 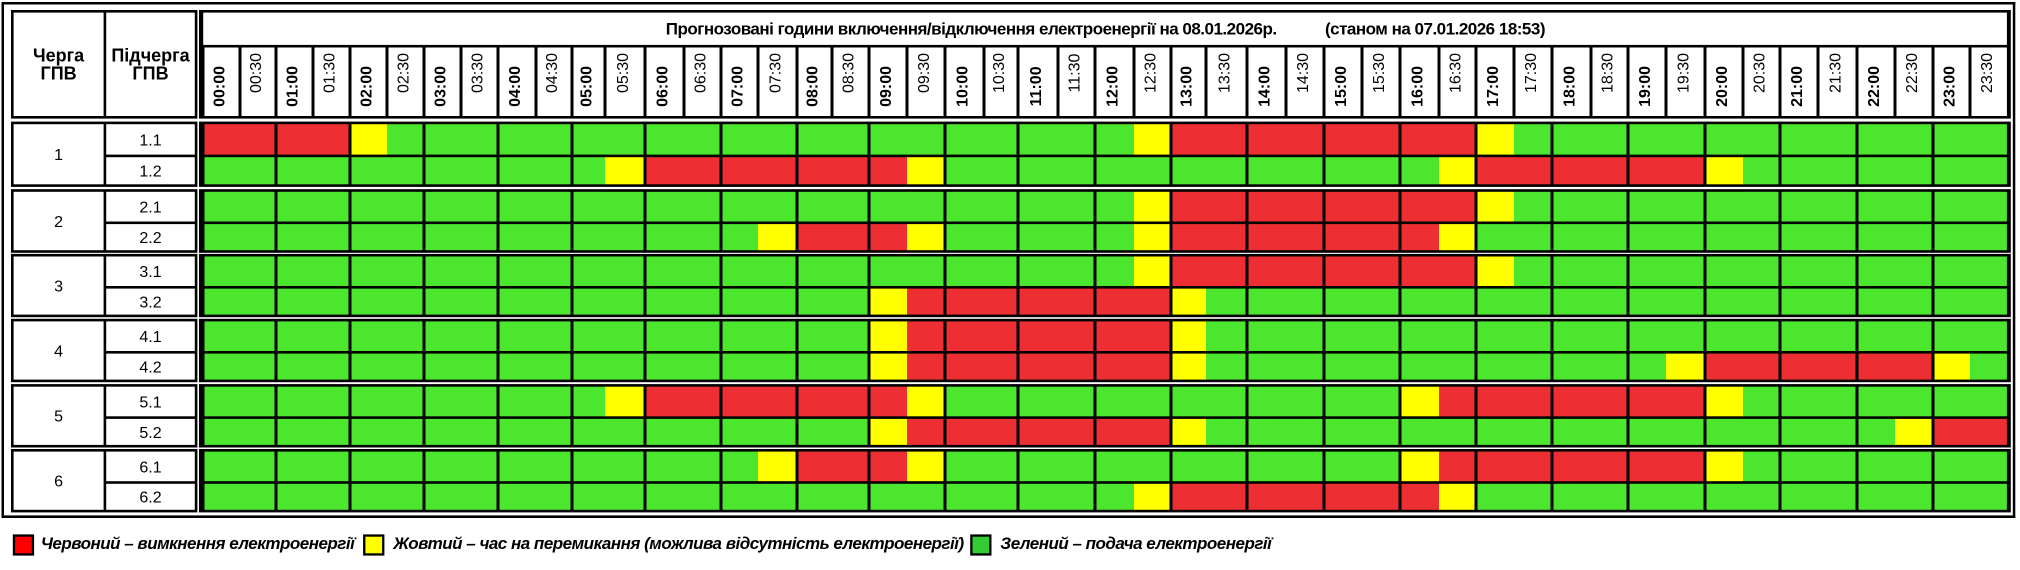 What do you see at coordinates (58, 155) in the screenshot?
I see `svg-text: 1` at bounding box center [58, 155].